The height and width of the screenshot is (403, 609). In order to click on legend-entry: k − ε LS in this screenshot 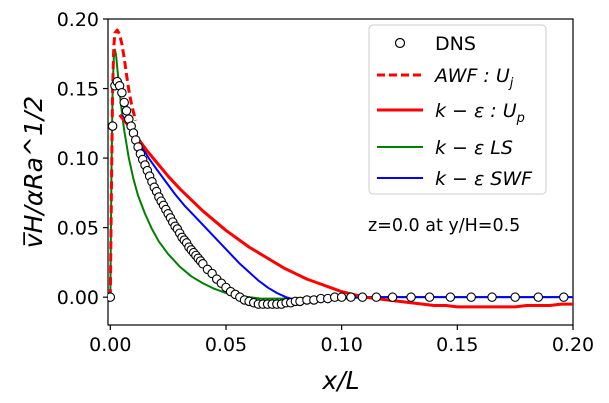, I will do `click(445, 148)`.